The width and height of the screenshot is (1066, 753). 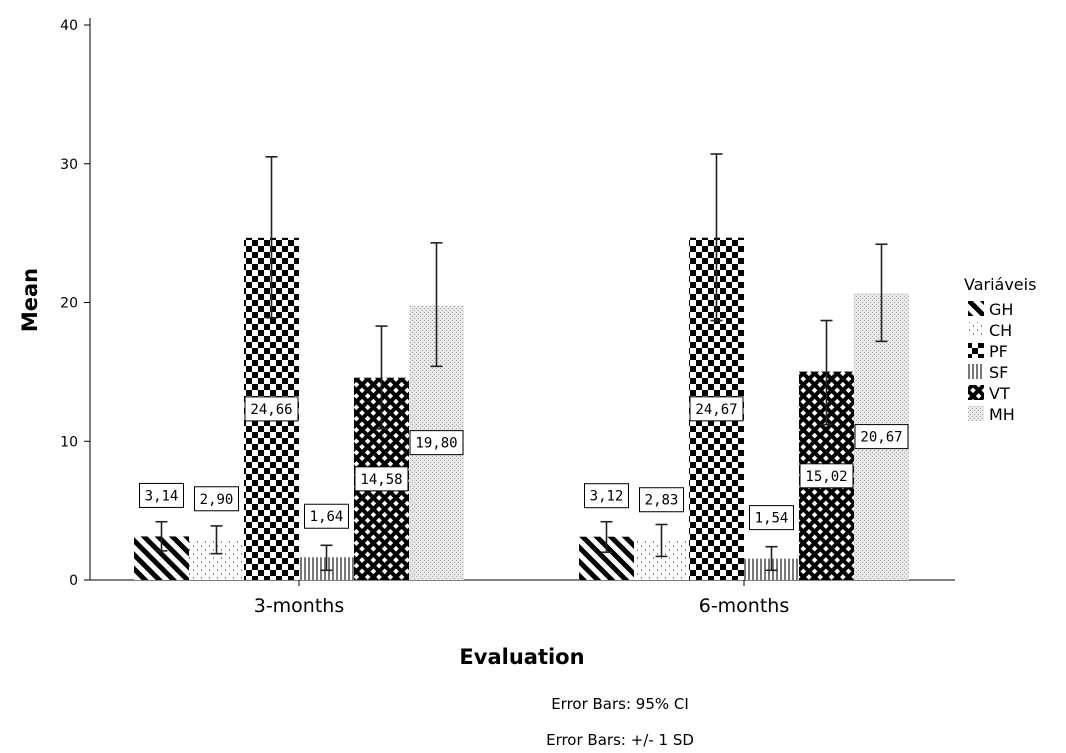 I want to click on data-label-mh: 20,67, so click(x=881, y=437).